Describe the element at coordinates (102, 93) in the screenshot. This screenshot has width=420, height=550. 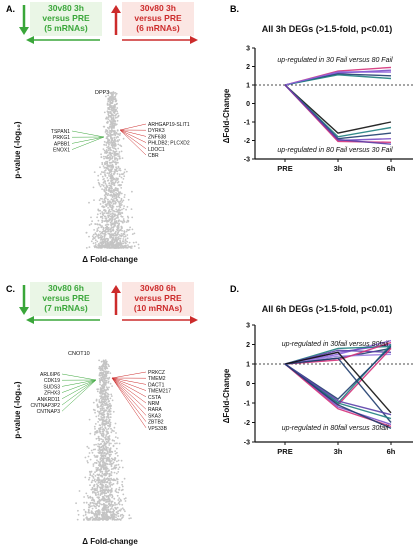
I see `top-gene-label: DPP3` at that location.